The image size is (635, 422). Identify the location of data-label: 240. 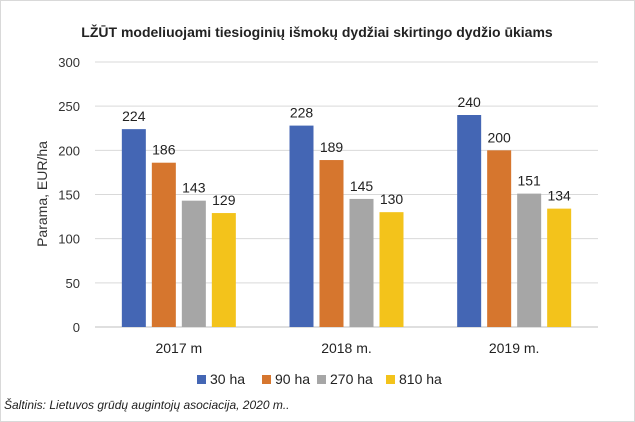
(469, 102).